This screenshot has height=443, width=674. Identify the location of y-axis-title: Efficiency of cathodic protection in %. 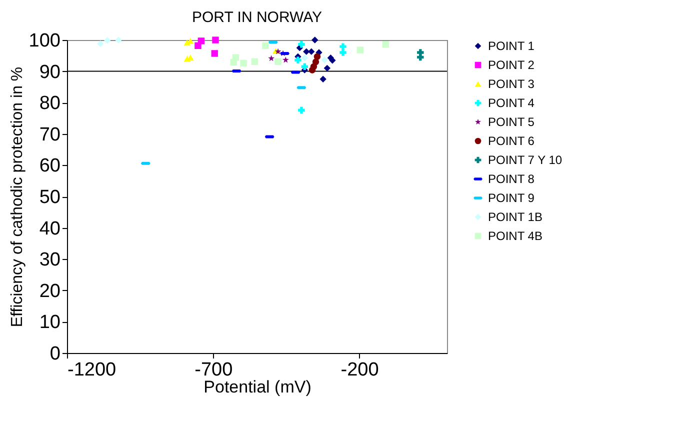
(17, 197).